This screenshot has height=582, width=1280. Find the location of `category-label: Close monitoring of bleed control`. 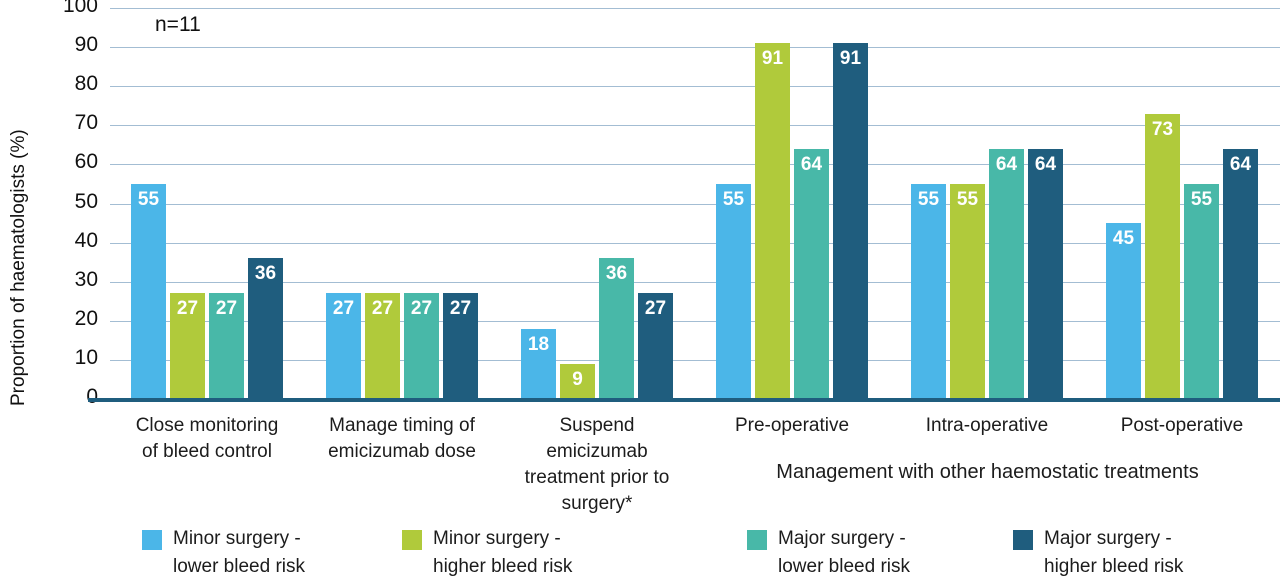

category-label: Close monitoring of bleed control is located at coordinates (207, 438).